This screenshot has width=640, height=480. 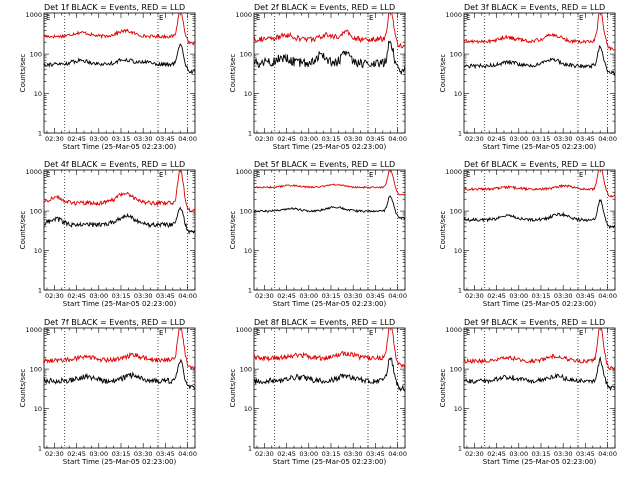 What do you see at coordinates (534, 164) in the screenshot?
I see `panel-title: Det 6f BLACK = Events, RED = LLD` at bounding box center [534, 164].